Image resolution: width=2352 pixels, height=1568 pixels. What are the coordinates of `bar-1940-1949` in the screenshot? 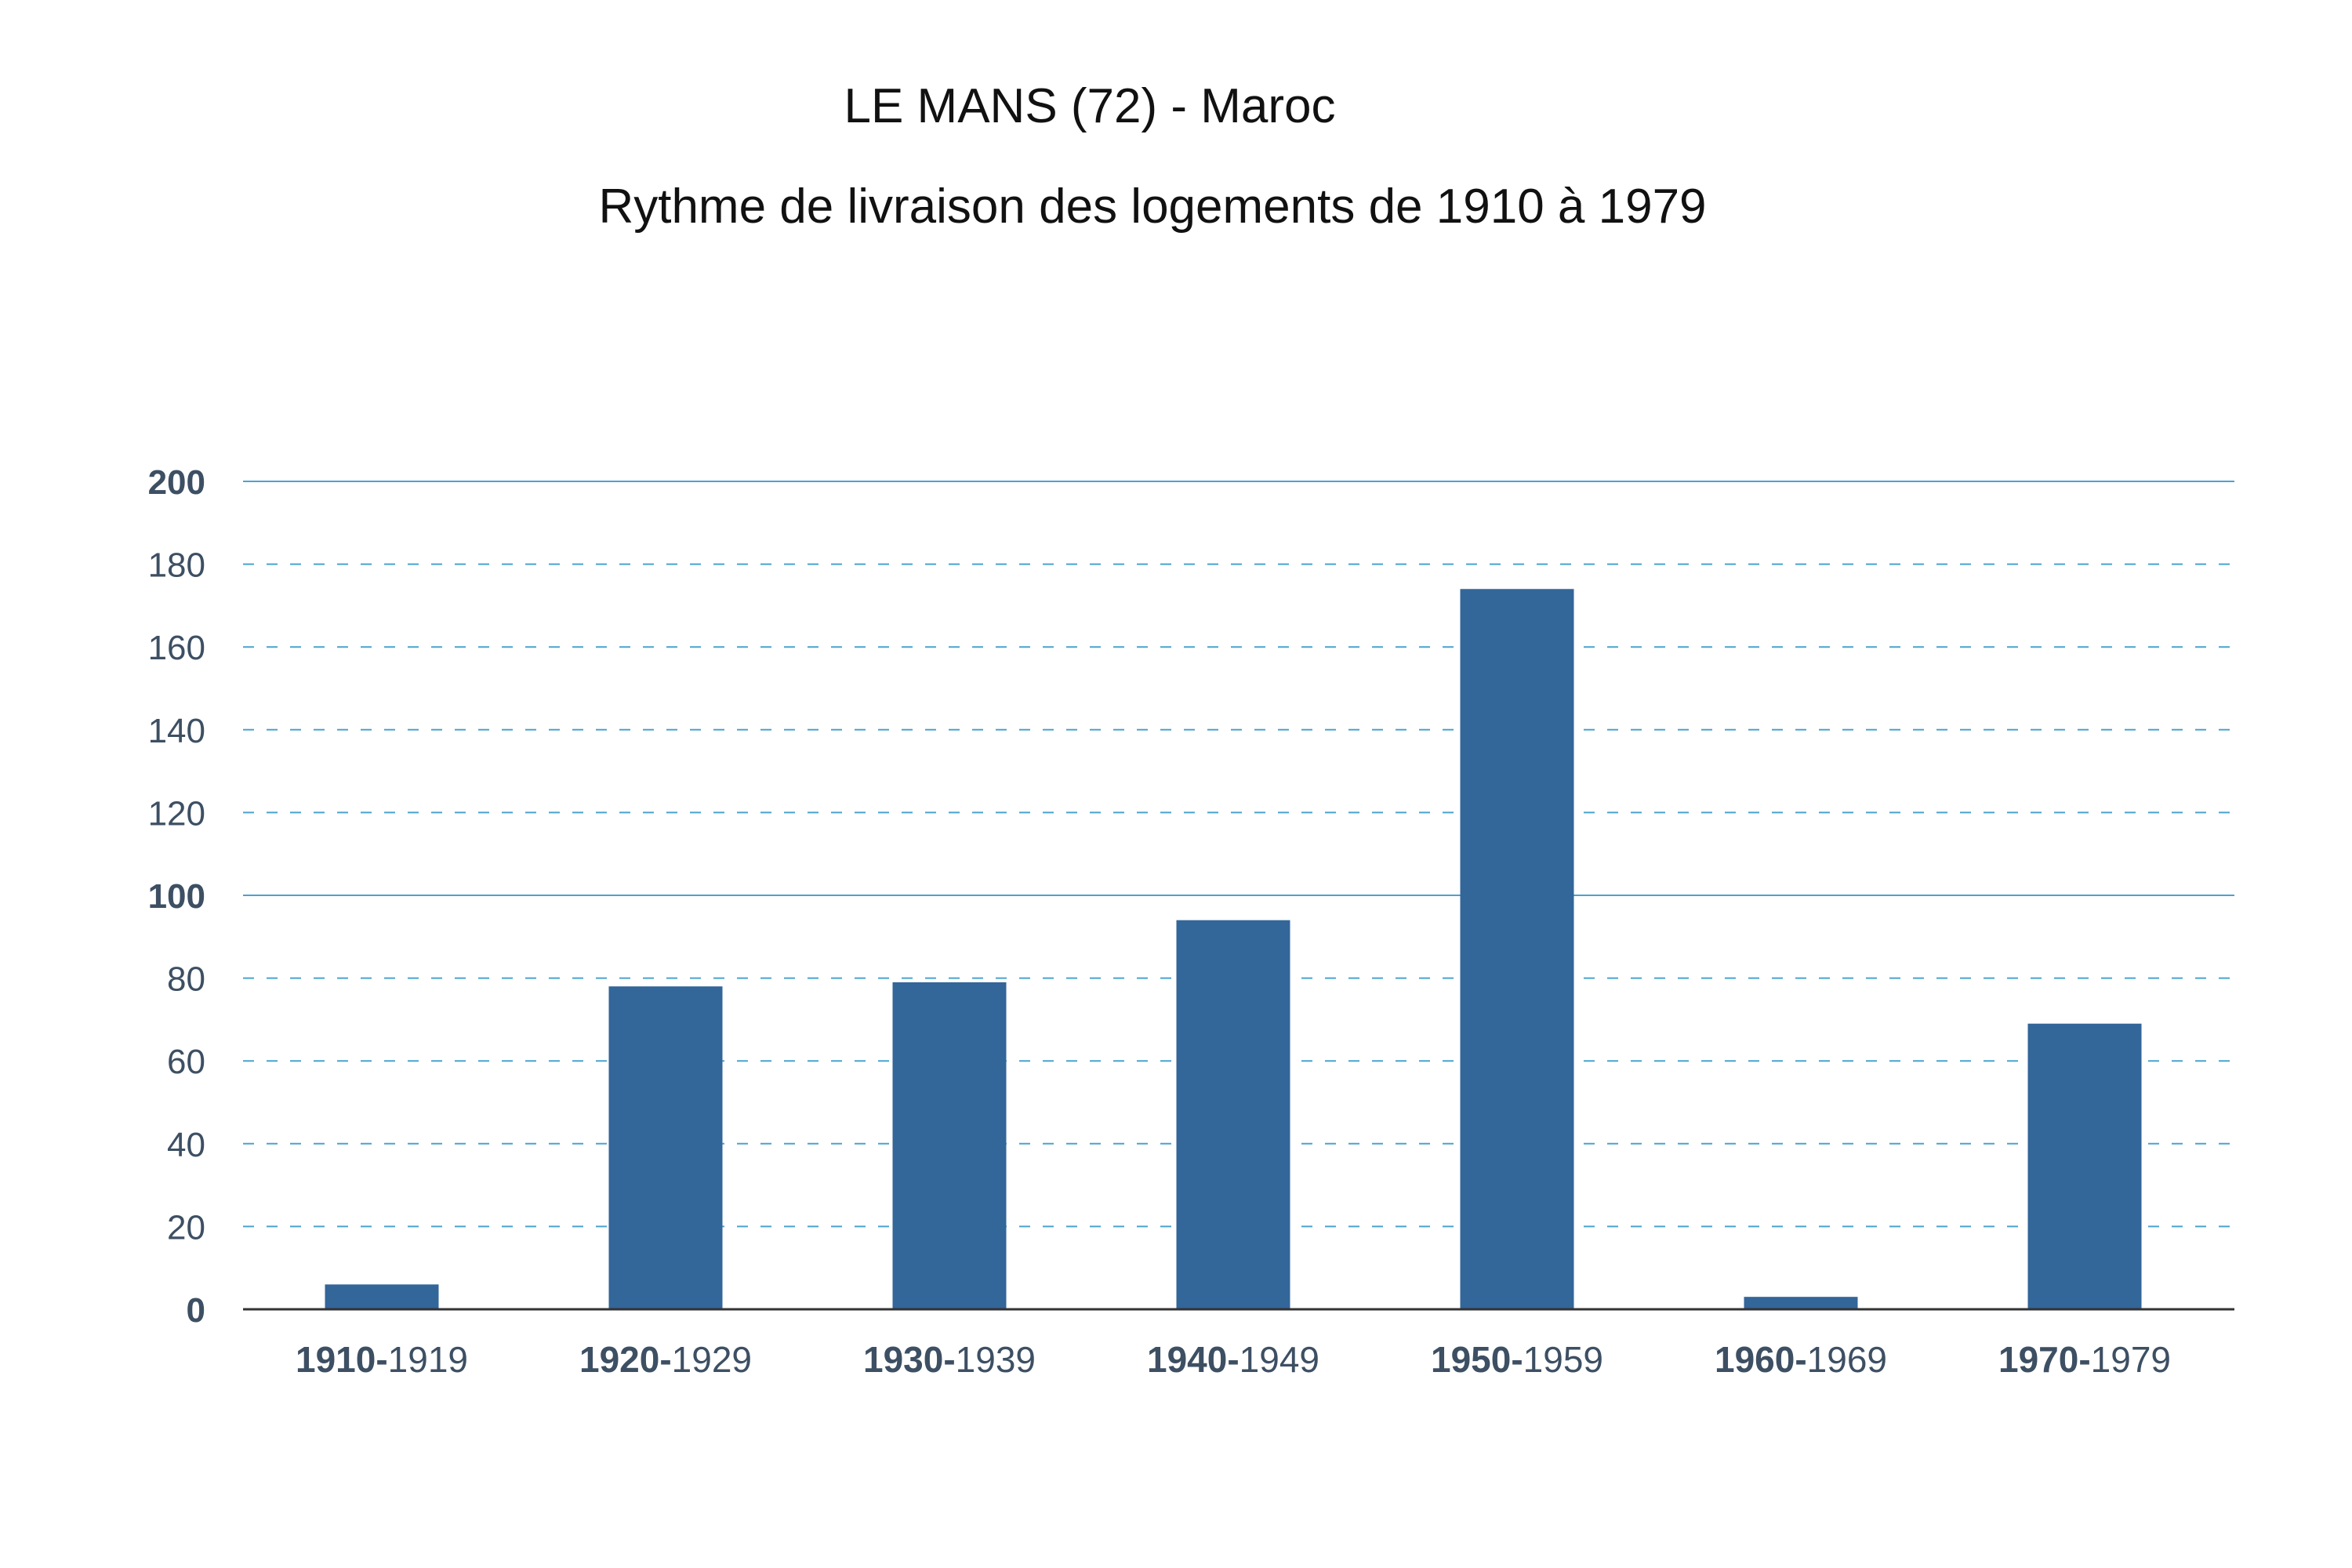 It's located at (1233, 1114).